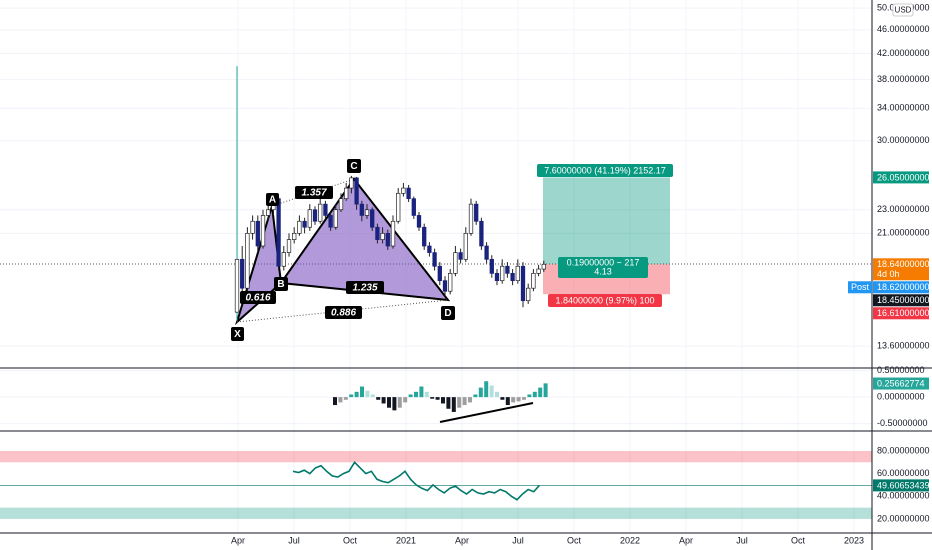 Image resolution: width=932 pixels, height=550 pixels. I want to click on time-label: Oct, so click(574, 540).